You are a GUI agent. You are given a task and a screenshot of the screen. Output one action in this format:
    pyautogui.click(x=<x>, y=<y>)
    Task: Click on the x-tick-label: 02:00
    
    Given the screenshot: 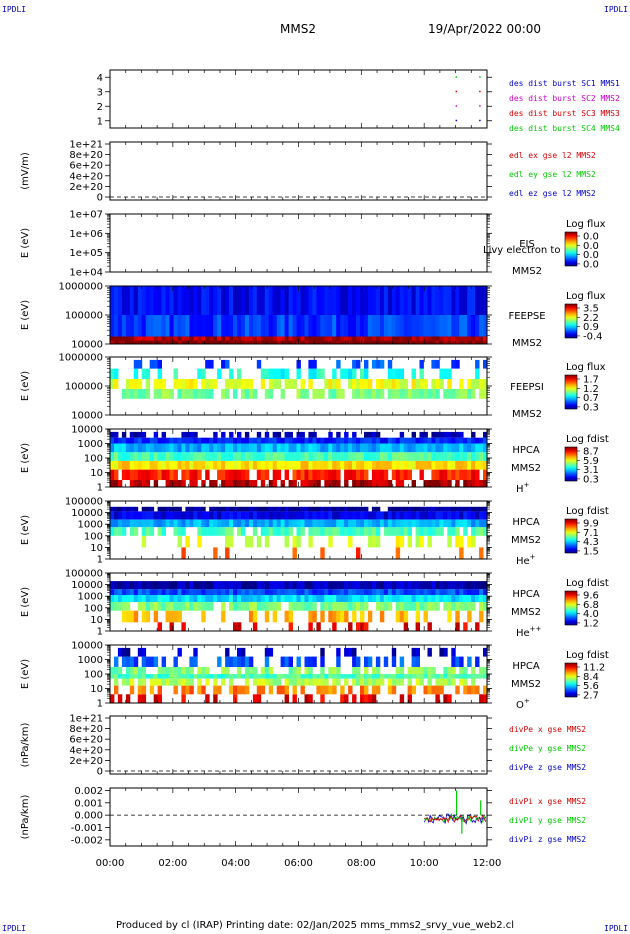 What is the action you would take?
    pyautogui.click(x=172, y=863)
    